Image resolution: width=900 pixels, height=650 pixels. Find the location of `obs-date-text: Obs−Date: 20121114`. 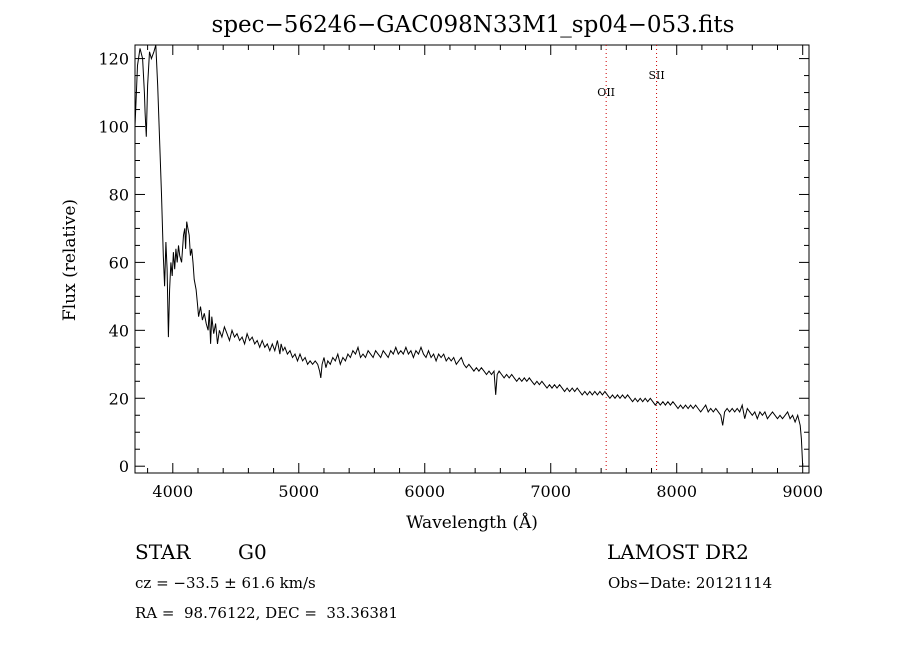

obs-date-text: Obs−Date: 20121114 is located at coordinates (690, 583).